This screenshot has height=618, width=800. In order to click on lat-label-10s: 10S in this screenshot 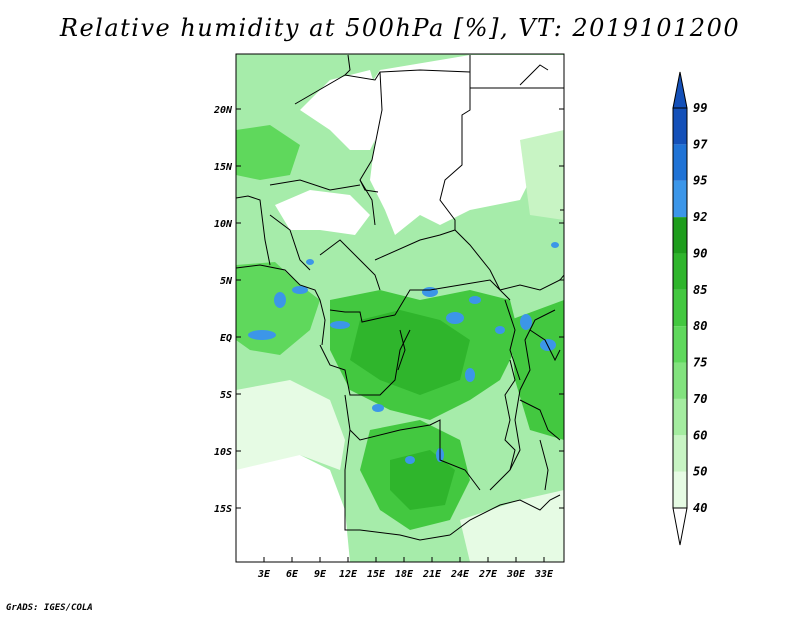, I will do `click(223, 452)`.